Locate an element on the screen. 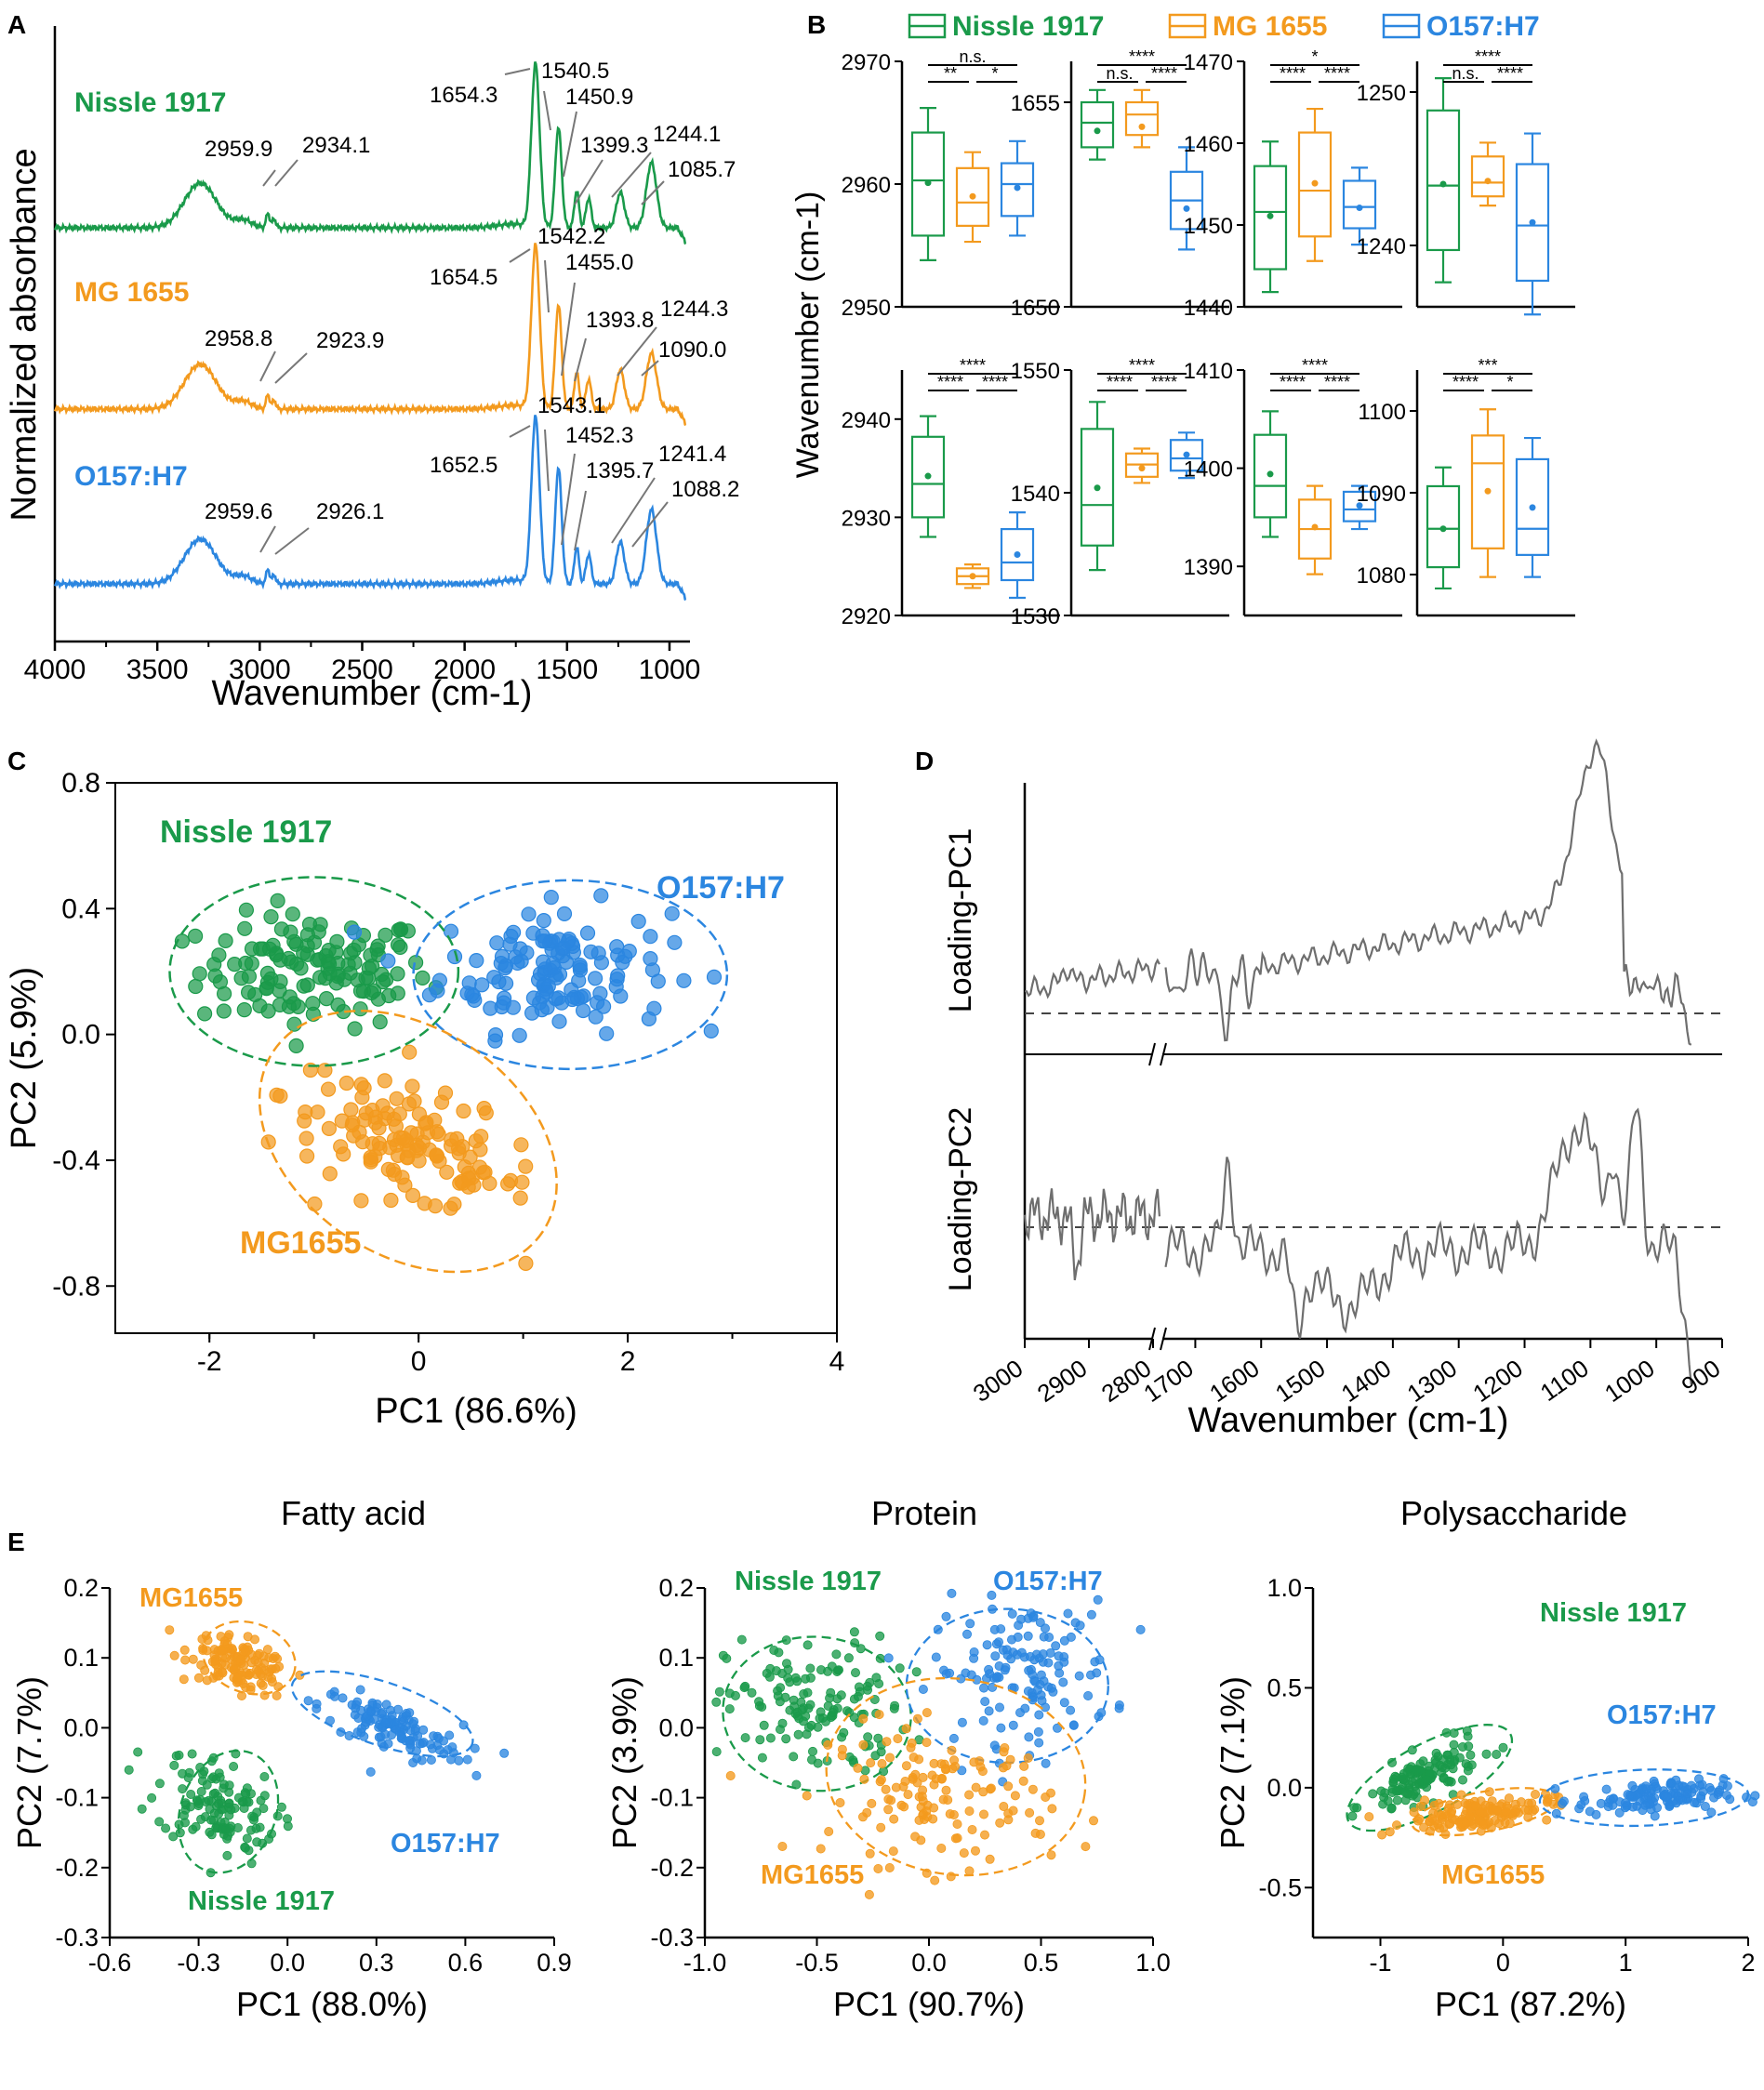 Image resolution: width=1764 pixels, height=2090 pixels. axis-c-y-label: PC2 (5.9%) is located at coordinates (24, 1058).